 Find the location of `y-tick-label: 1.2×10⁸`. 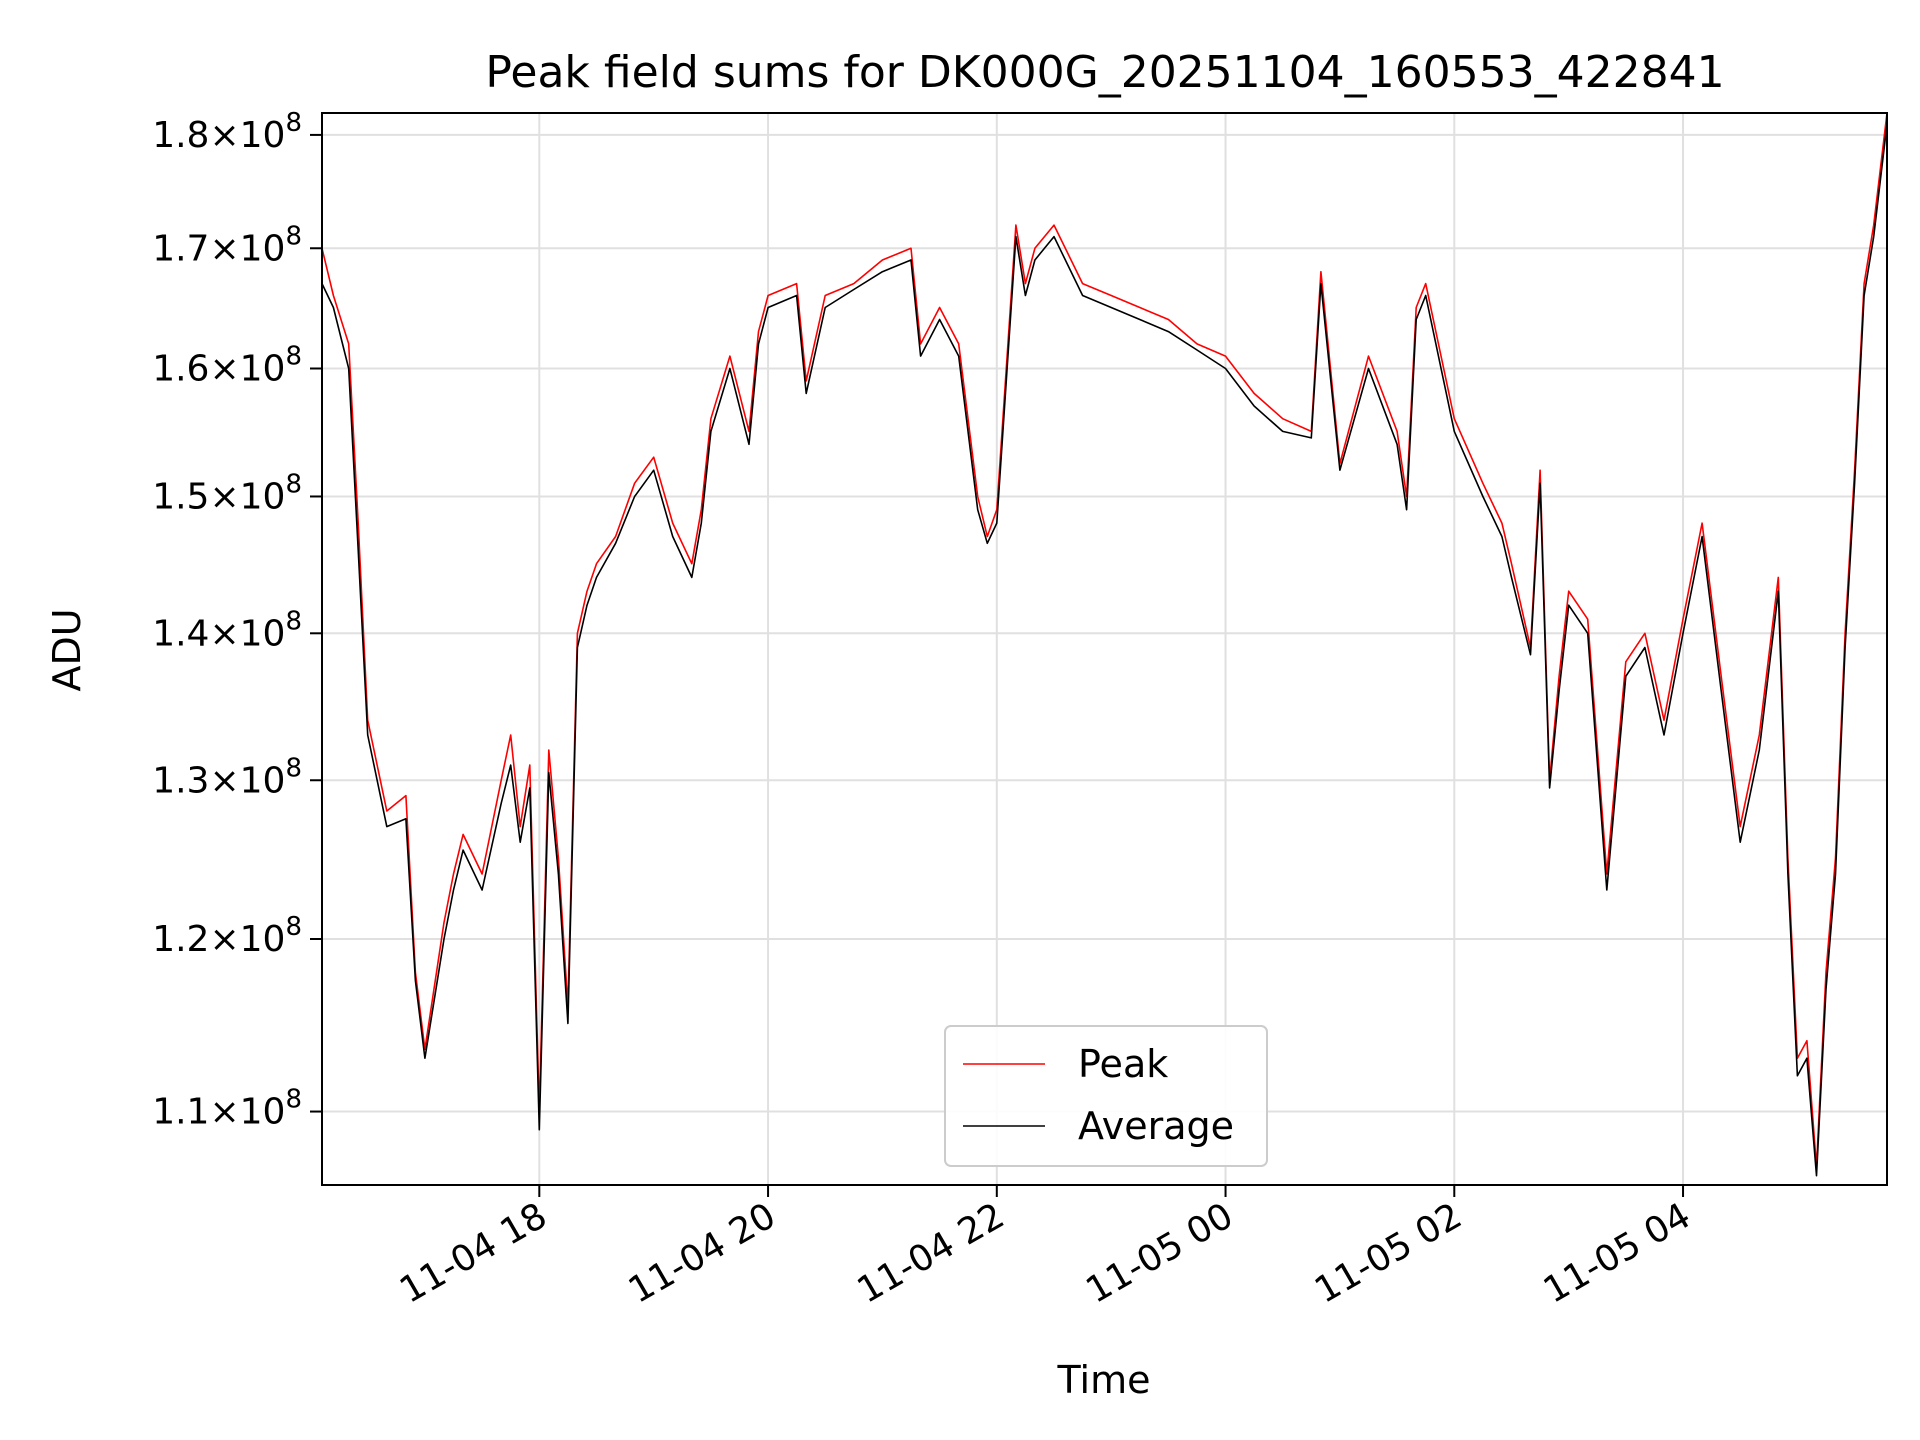

y-tick-label: 1.2×10⁸ is located at coordinates (227, 936).